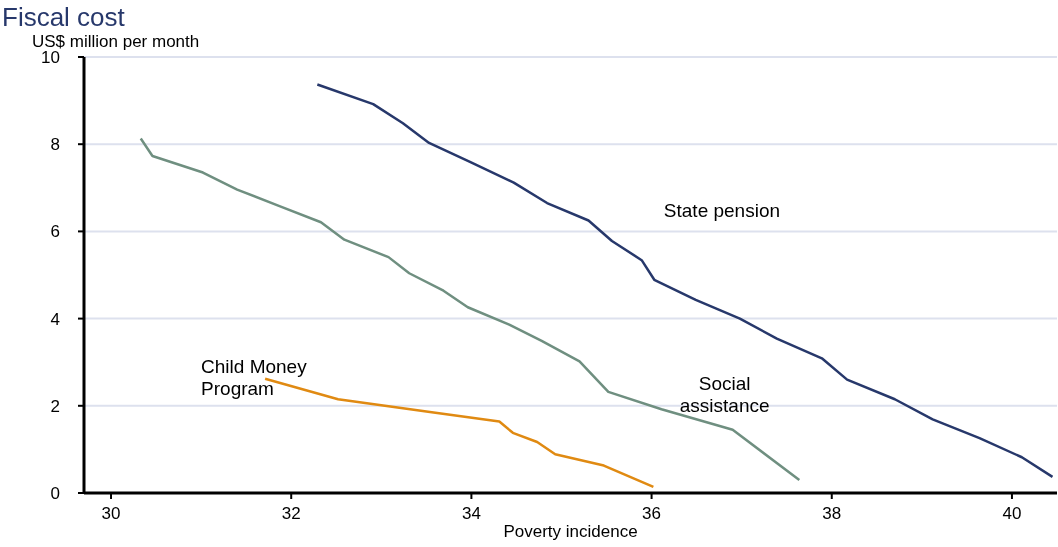 The width and height of the screenshot is (1058, 547). I want to click on x-axis-title: Poverty incidence, so click(570, 531).